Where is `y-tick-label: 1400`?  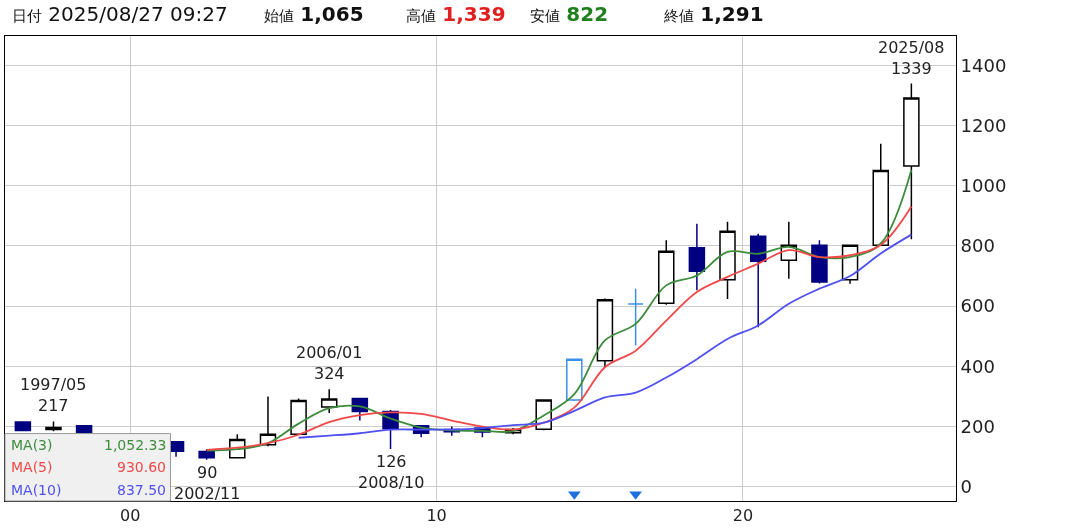
y-tick-label: 1400 is located at coordinates (983, 65).